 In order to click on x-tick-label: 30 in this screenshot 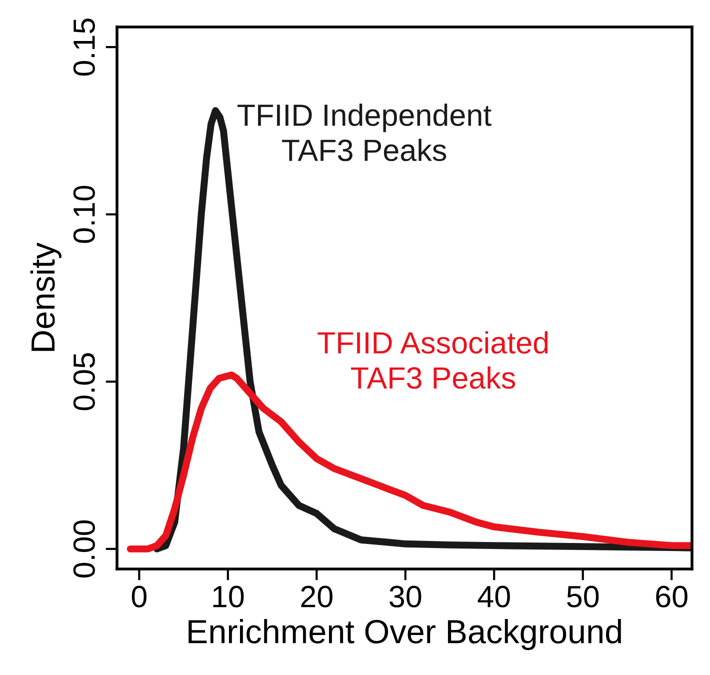, I will do `click(406, 597)`.